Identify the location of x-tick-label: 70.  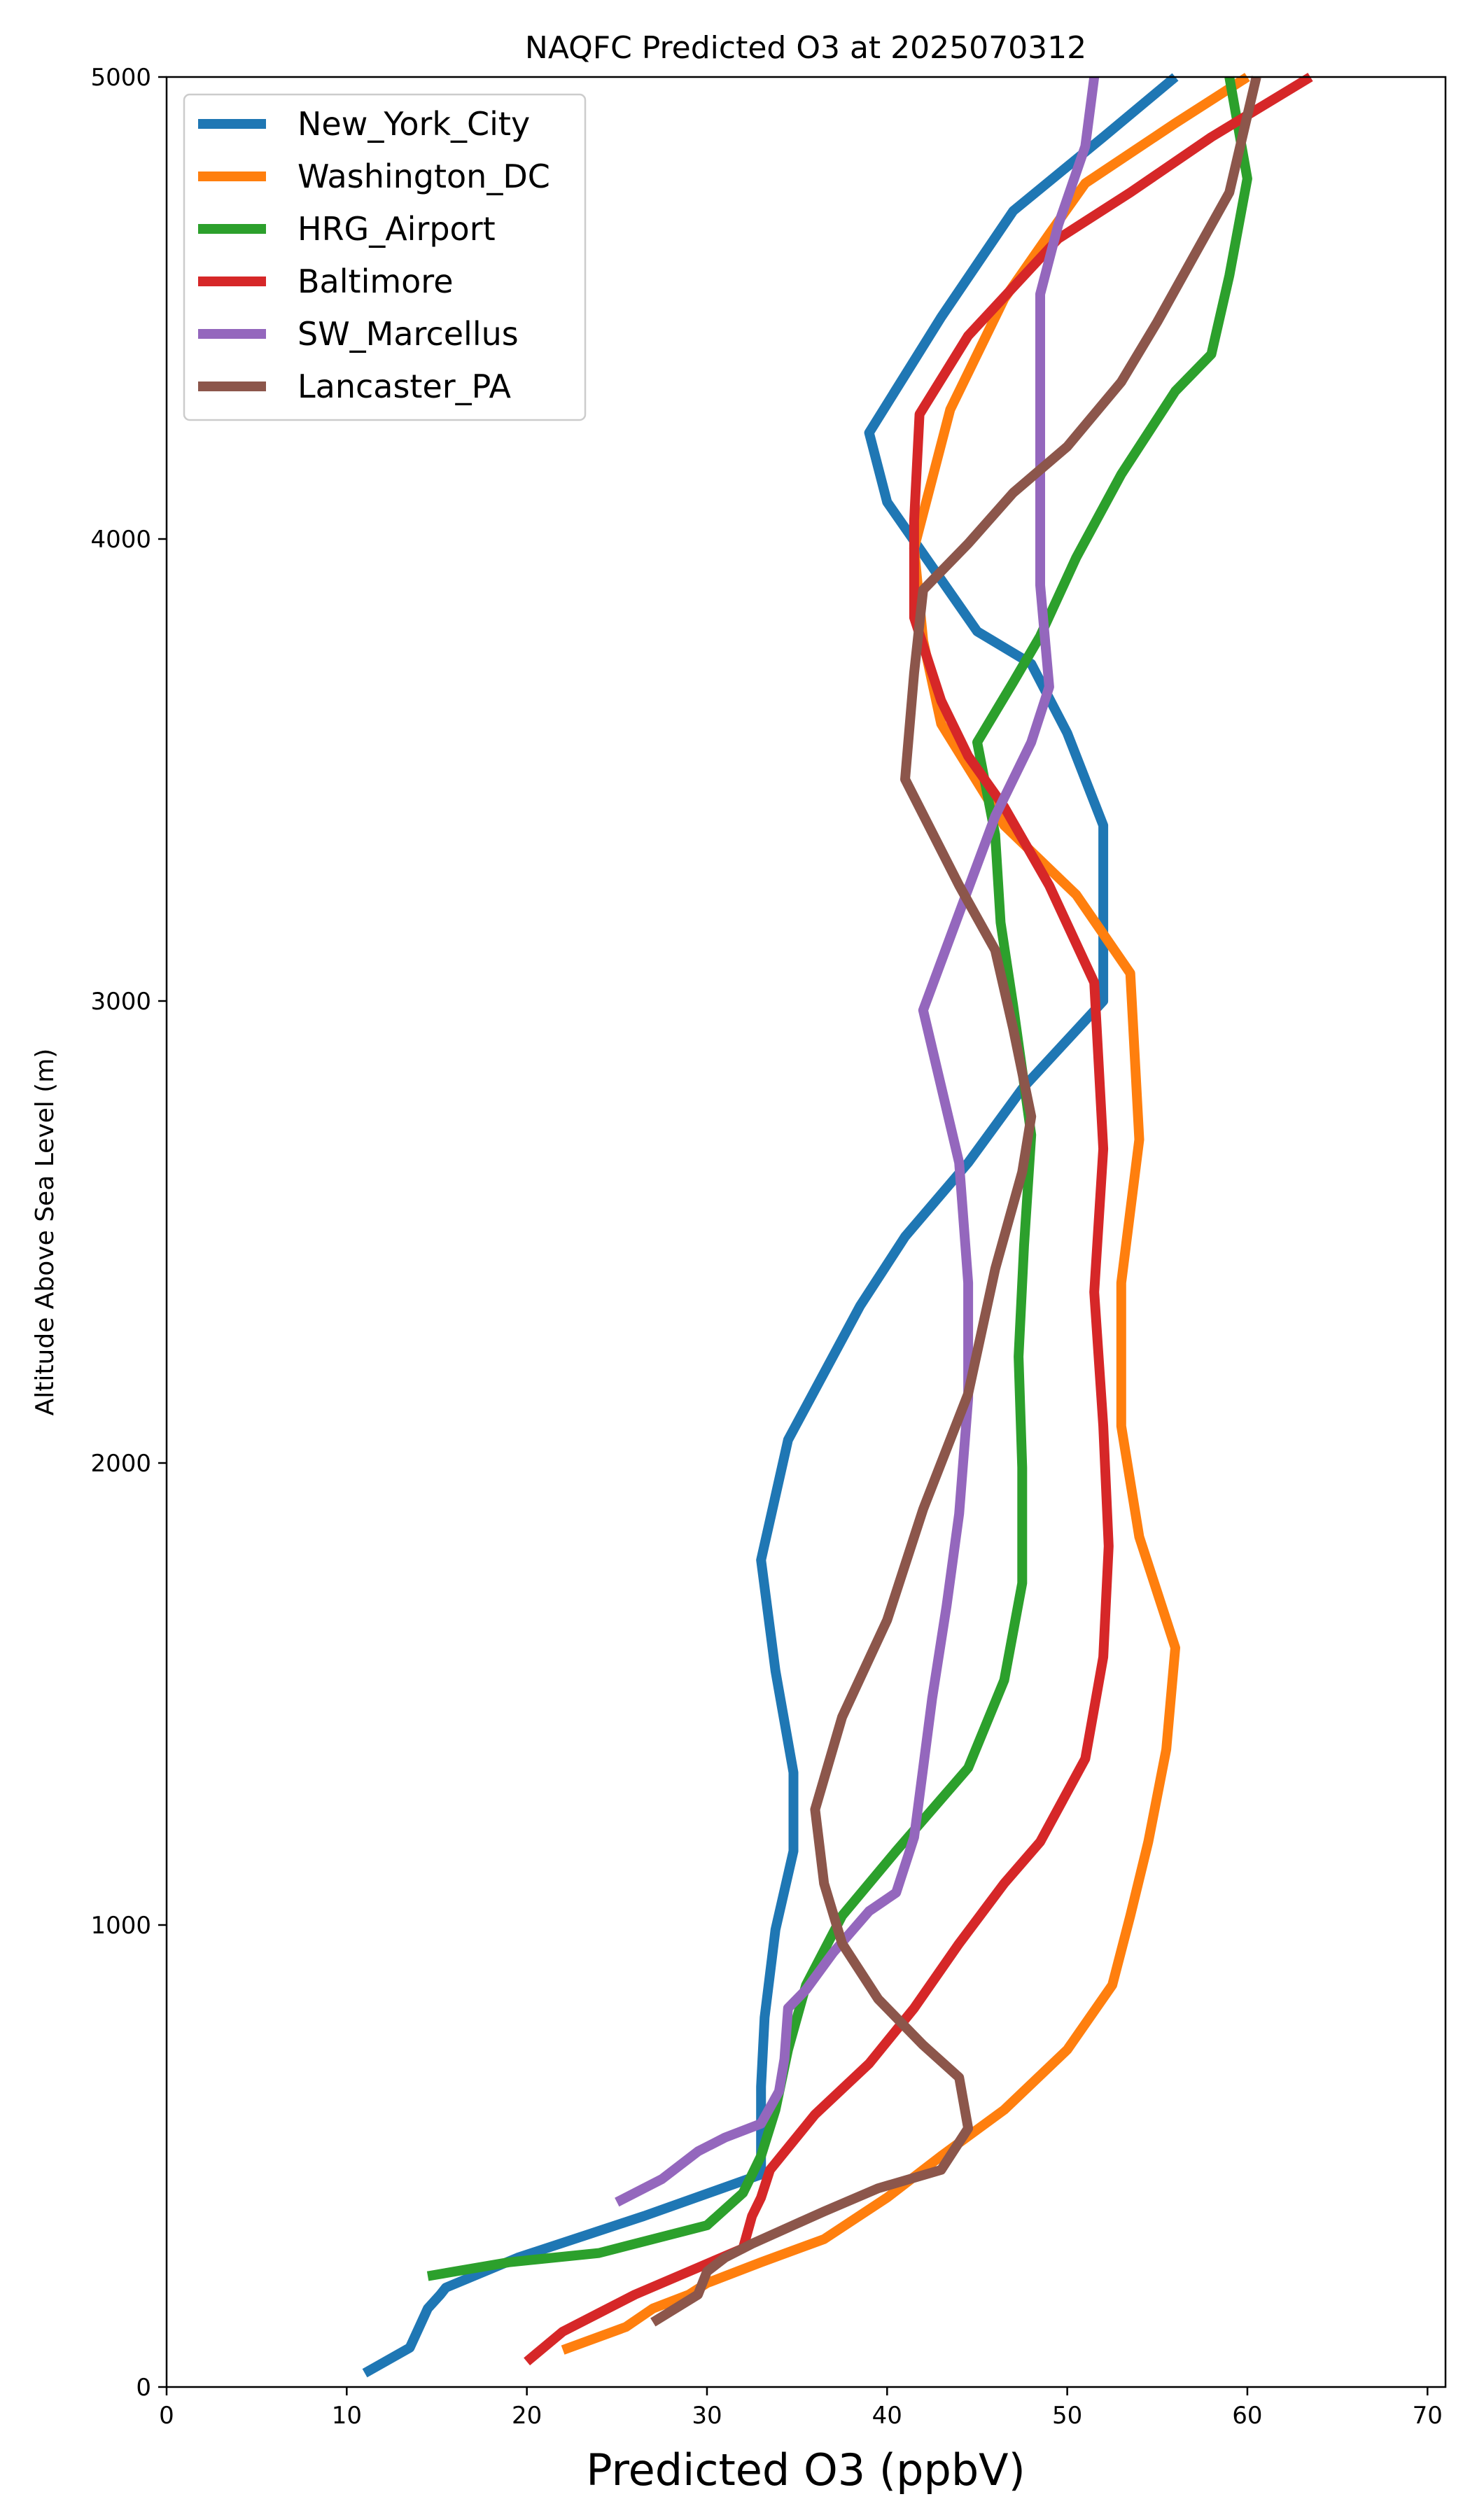
(1428, 2416).